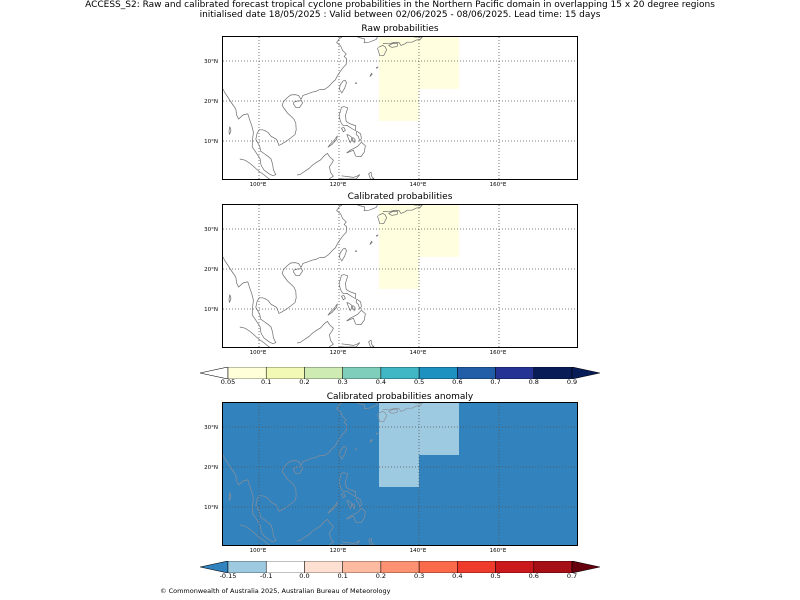  What do you see at coordinates (211, 310) in the screenshot?
I see `lat-label: 10°N` at bounding box center [211, 310].